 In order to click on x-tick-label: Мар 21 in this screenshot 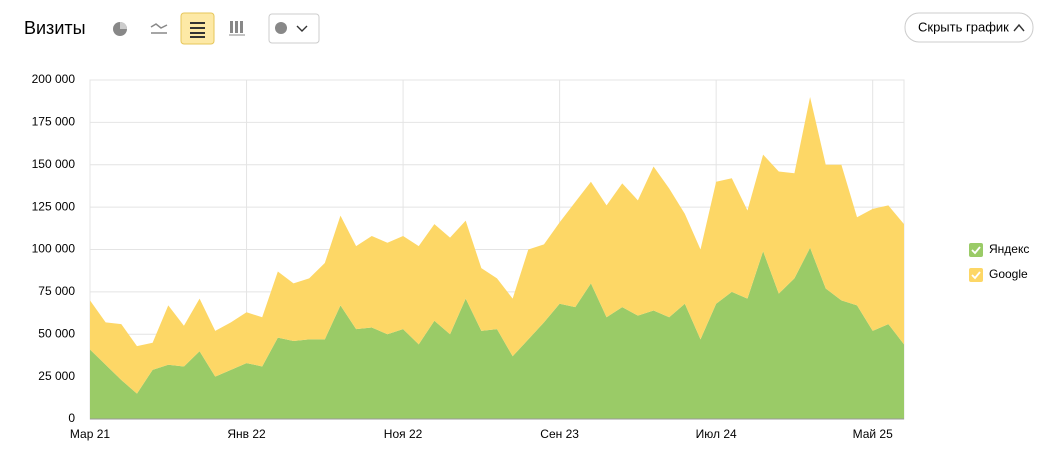, I will do `click(90, 434)`.